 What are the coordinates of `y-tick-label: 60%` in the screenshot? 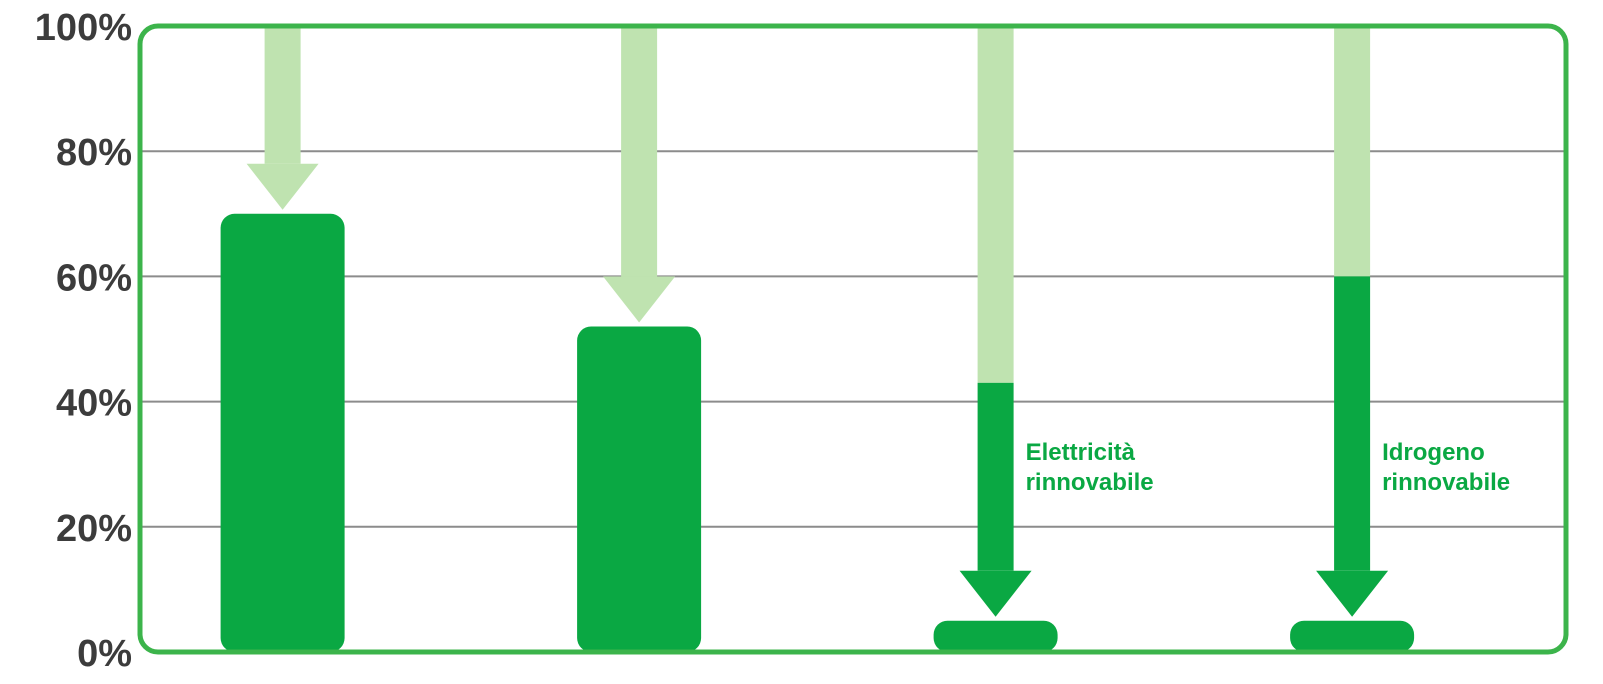 It's located at (94, 278).